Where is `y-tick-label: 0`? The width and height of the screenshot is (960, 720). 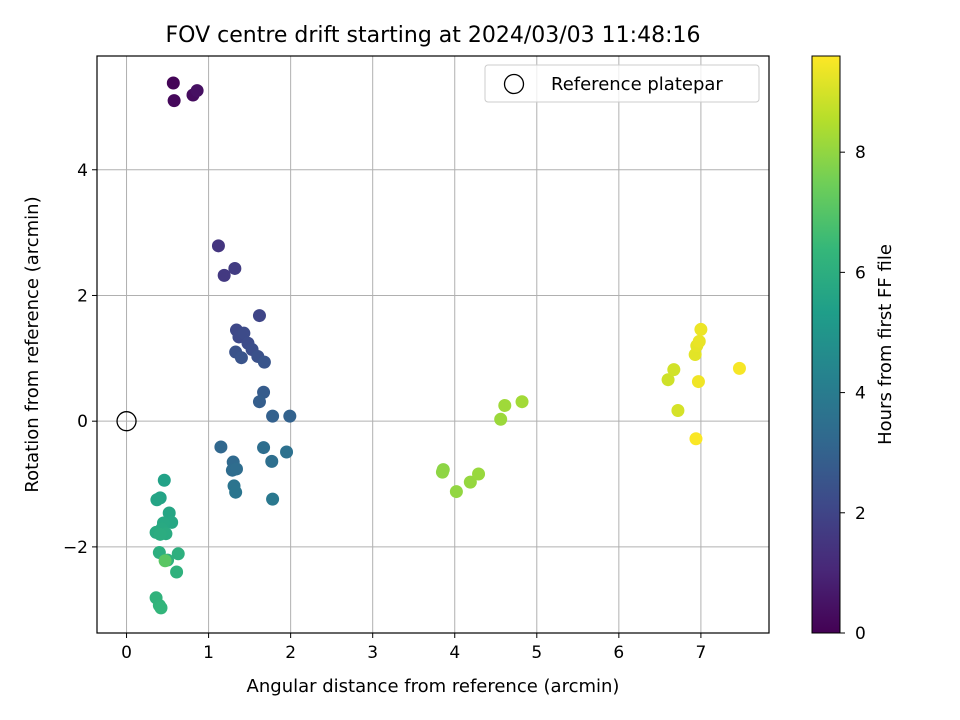
y-tick-label: 0 is located at coordinates (82, 422).